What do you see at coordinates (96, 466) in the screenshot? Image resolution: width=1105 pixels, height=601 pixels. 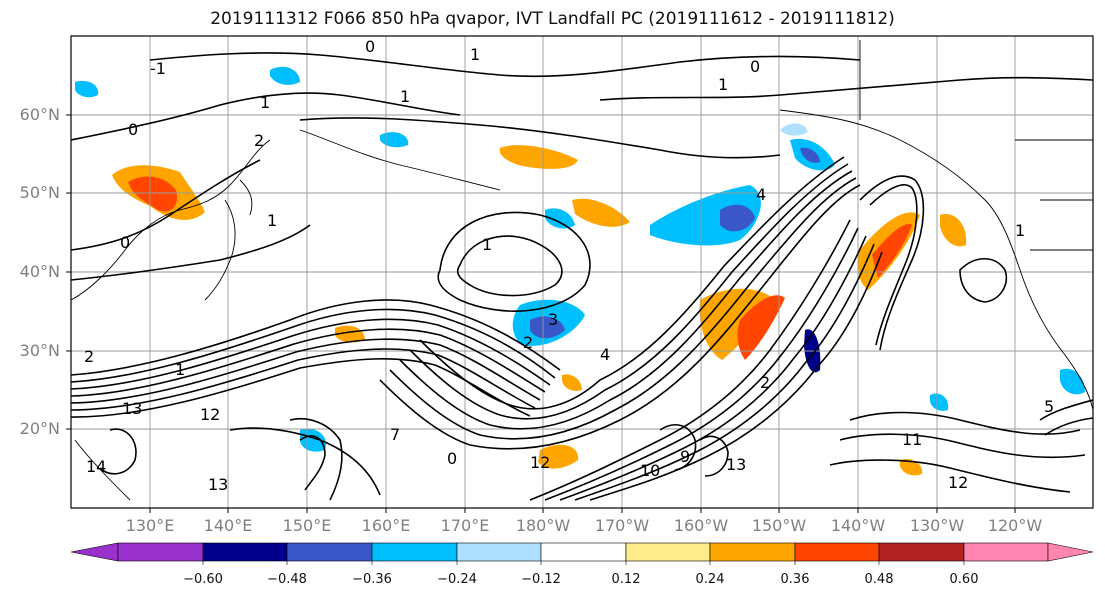 I see `contour-label: 14` at bounding box center [96, 466].